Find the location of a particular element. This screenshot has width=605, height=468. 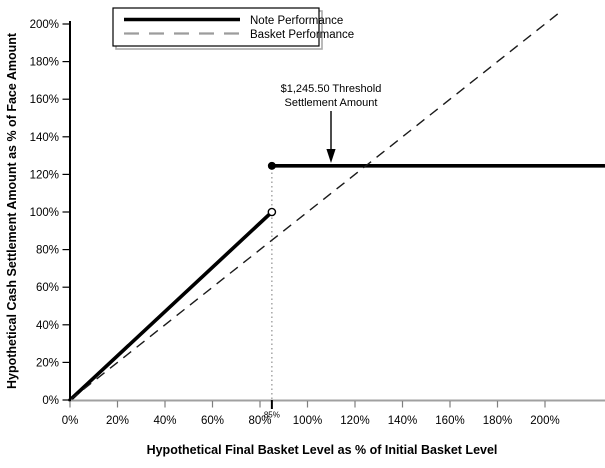

y-tick-label: 200% is located at coordinates (44, 25).